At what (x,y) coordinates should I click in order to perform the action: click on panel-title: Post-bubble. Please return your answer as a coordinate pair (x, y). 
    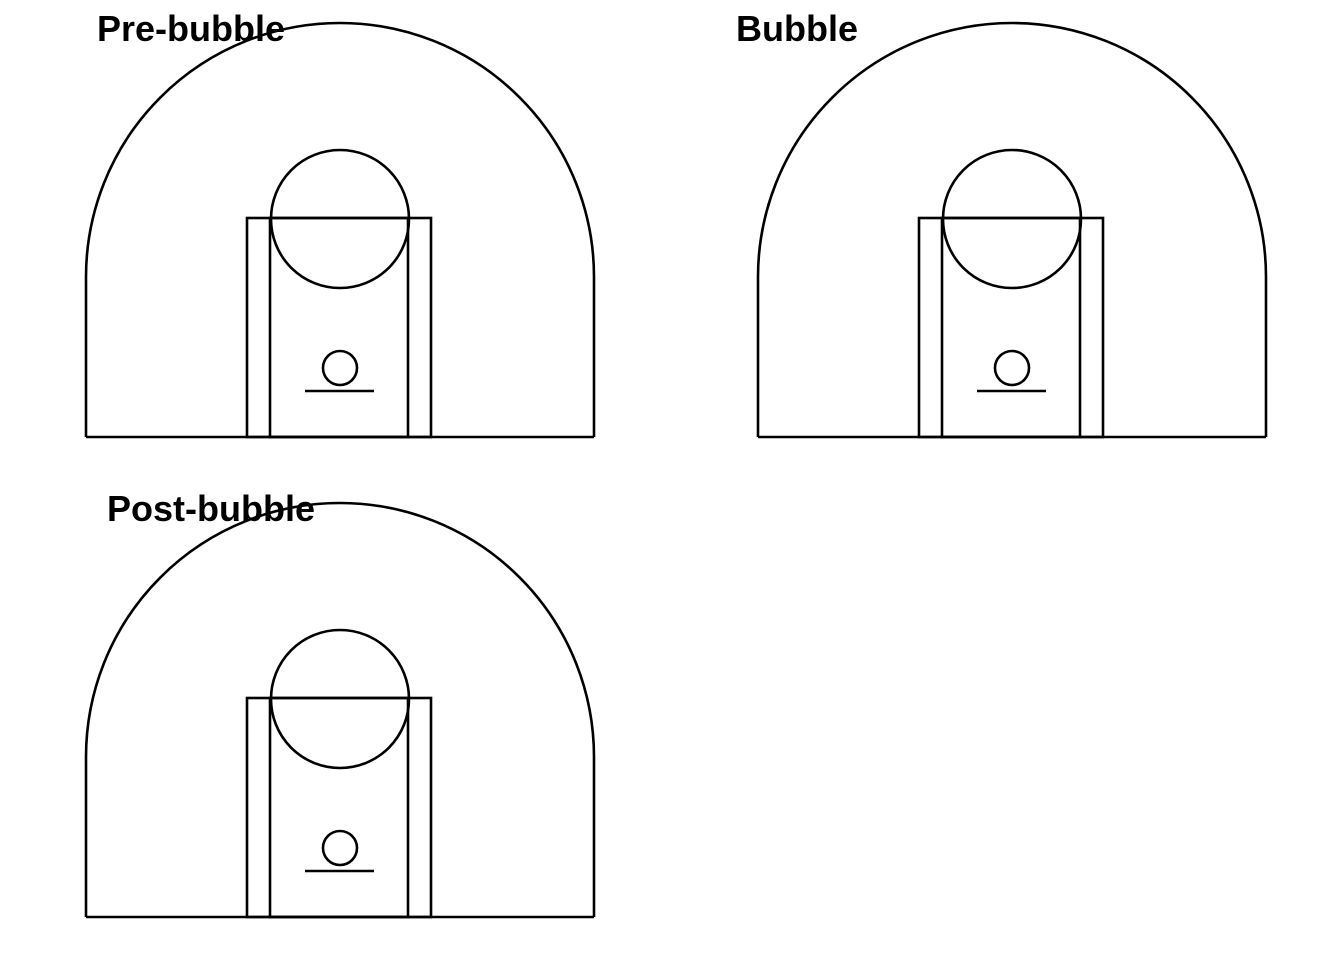
    Looking at the image, I should click on (211, 508).